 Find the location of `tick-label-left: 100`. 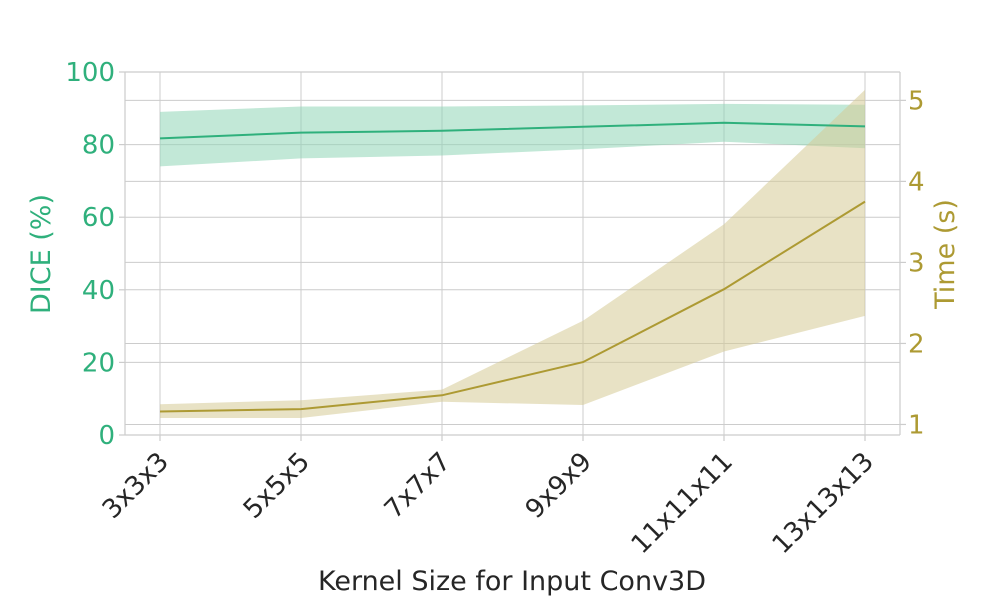

tick-label-left: 100 is located at coordinates (90, 73).